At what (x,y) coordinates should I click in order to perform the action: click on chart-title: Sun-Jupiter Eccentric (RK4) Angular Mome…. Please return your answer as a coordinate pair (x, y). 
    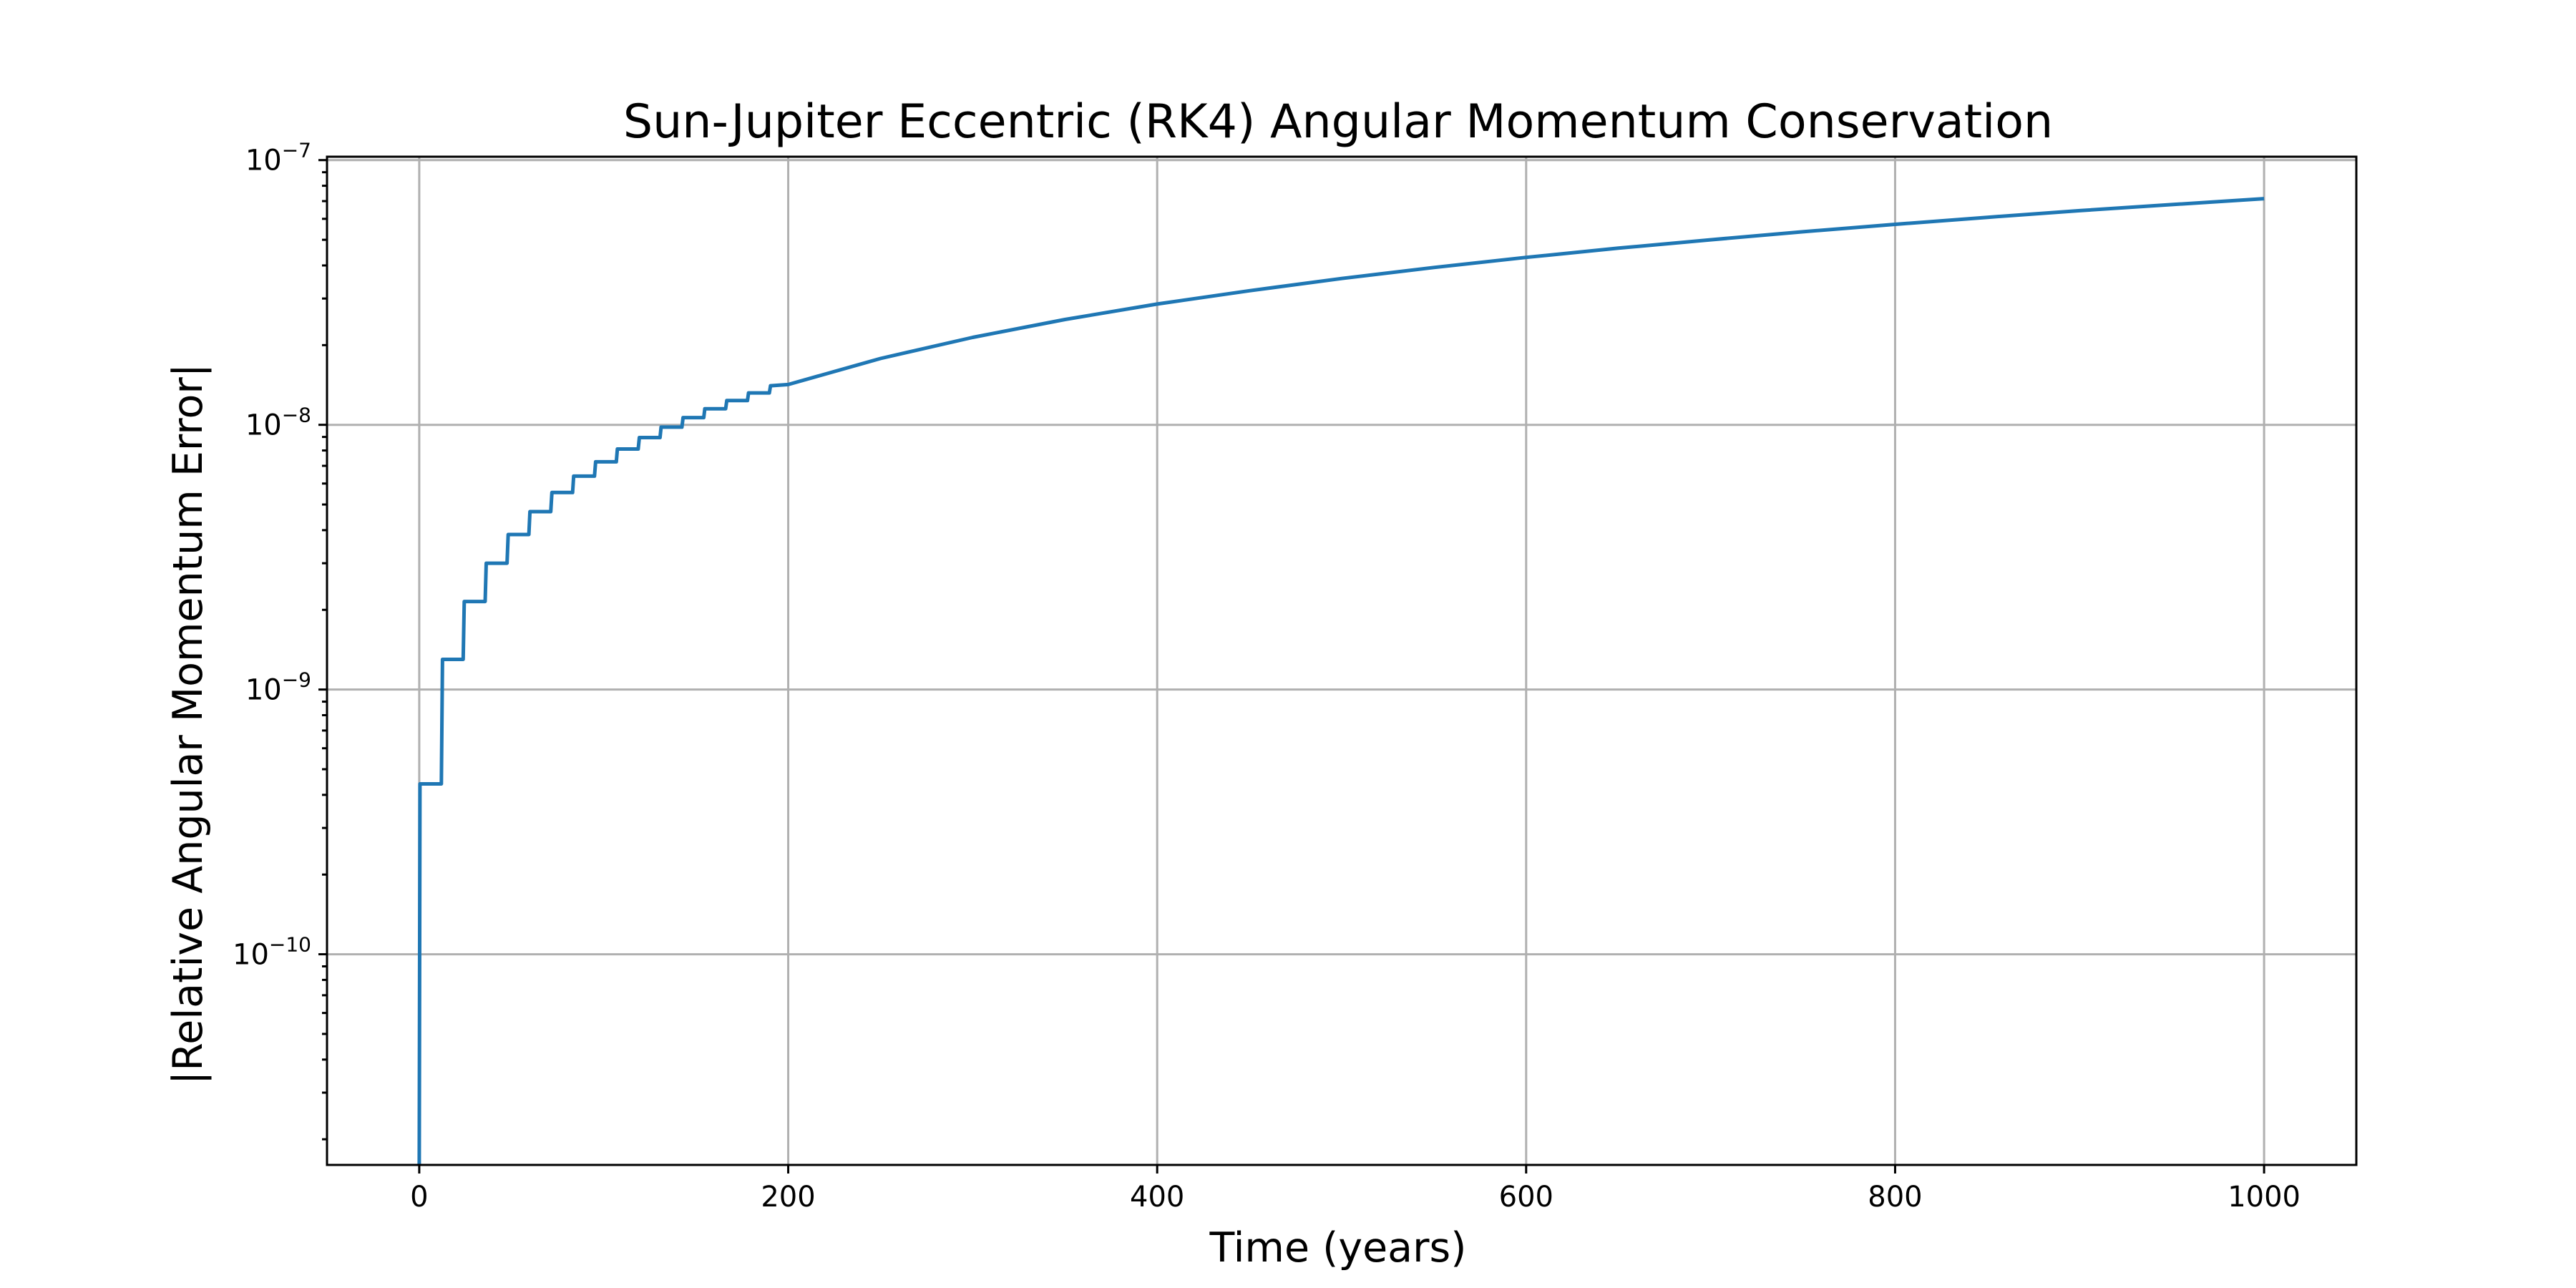
    Looking at the image, I should click on (1338, 122).